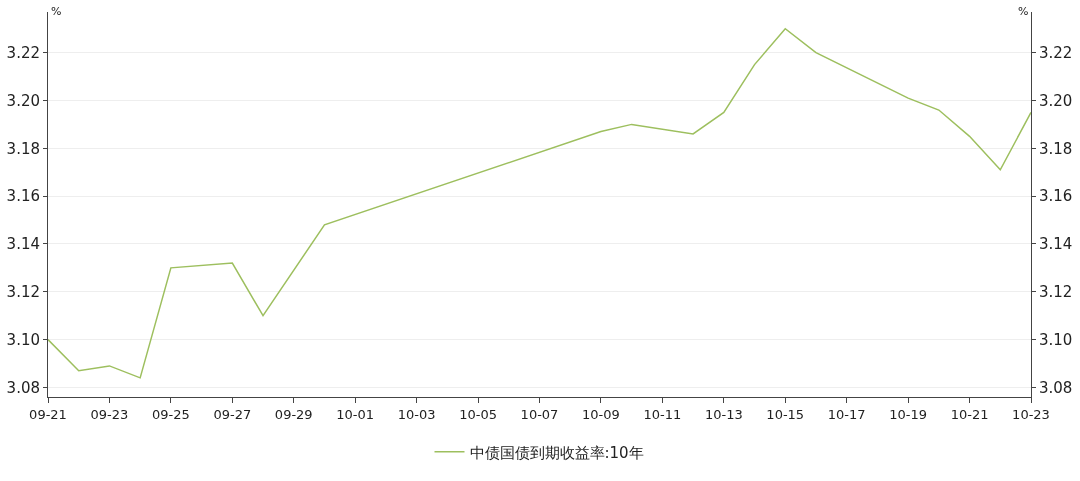 This screenshot has height=481, width=1080. I want to click on y2-tick-label: 3.08, so click(1056, 387).